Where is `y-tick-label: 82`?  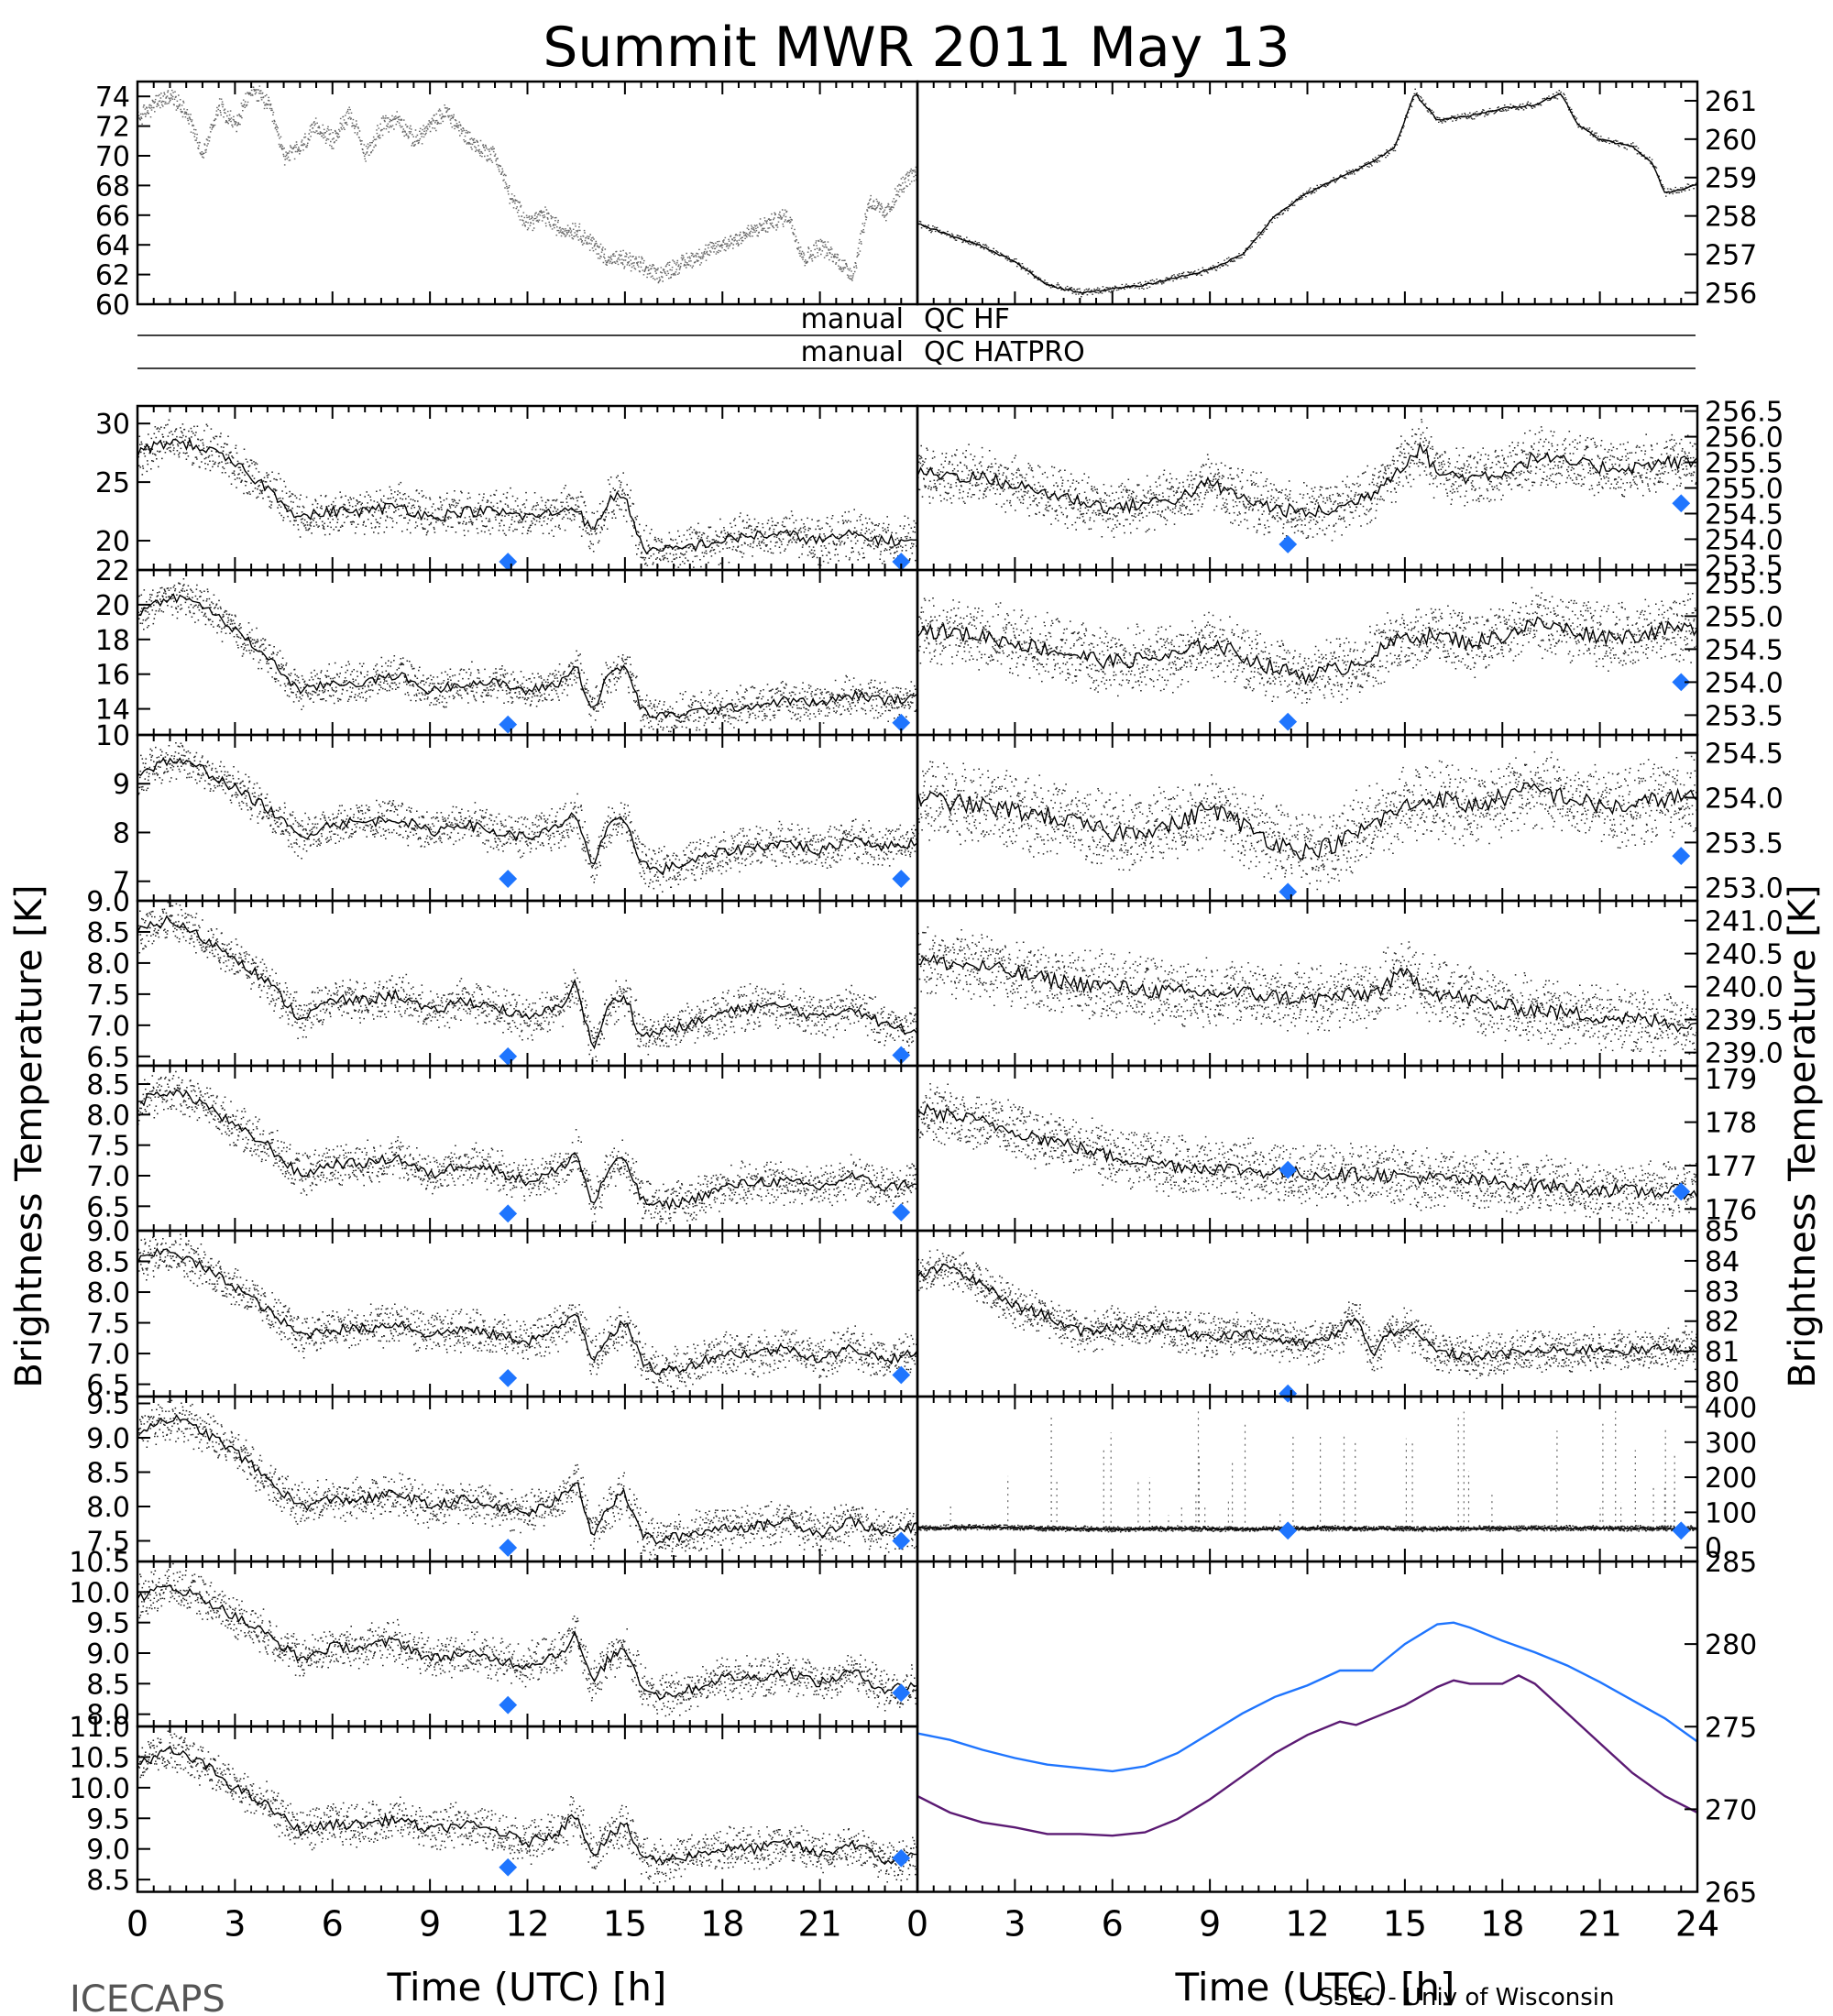 y-tick-label: 82 is located at coordinates (1722, 1323).